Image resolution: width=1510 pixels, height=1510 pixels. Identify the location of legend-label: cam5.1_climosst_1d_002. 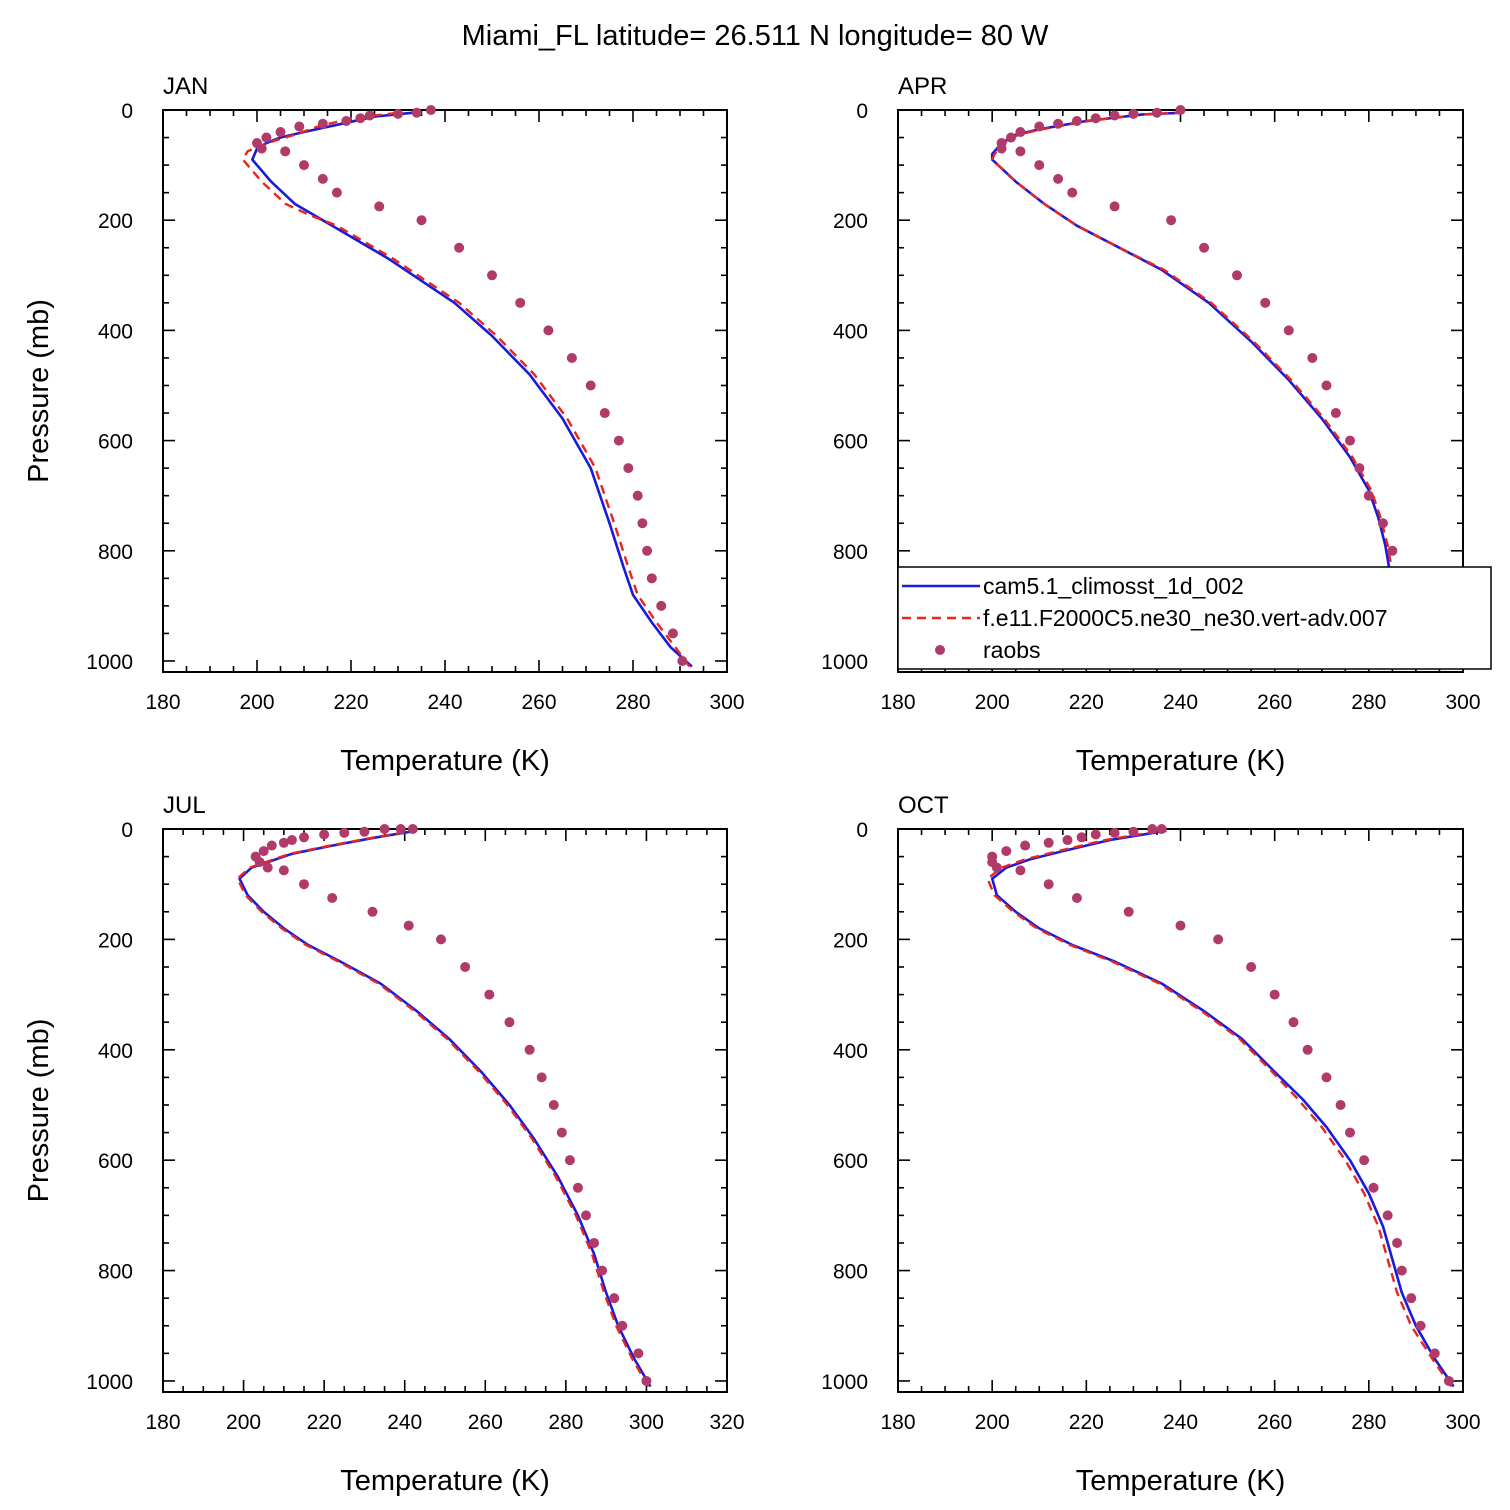
(1113, 586).